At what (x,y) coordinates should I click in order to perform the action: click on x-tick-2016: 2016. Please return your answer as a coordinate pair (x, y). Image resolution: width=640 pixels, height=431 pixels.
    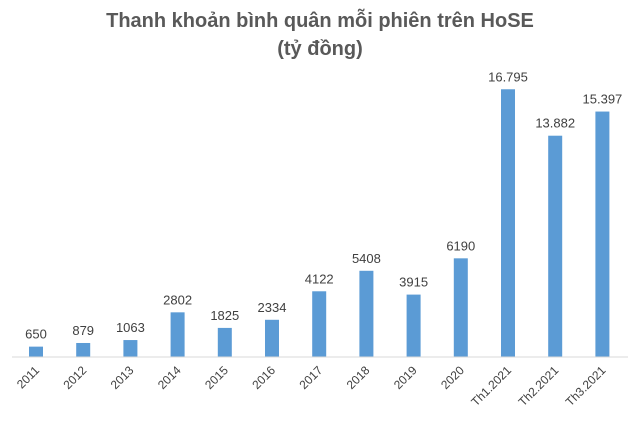
    Looking at the image, I should click on (263, 377).